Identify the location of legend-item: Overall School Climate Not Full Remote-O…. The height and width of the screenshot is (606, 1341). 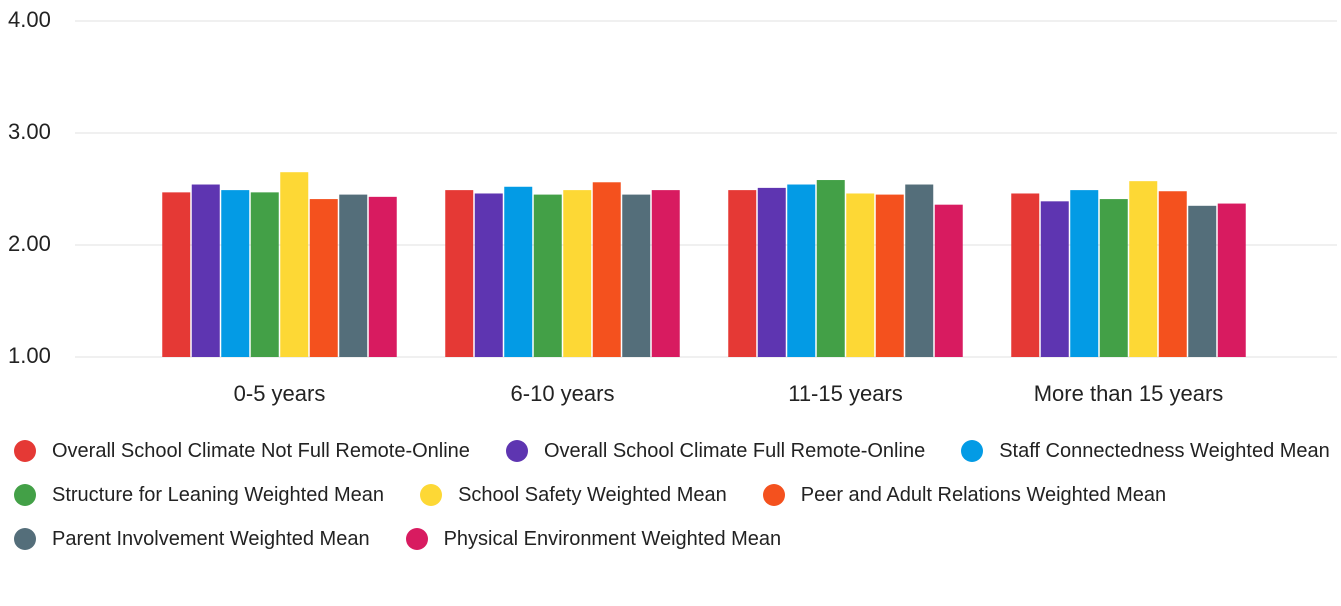
(242, 451).